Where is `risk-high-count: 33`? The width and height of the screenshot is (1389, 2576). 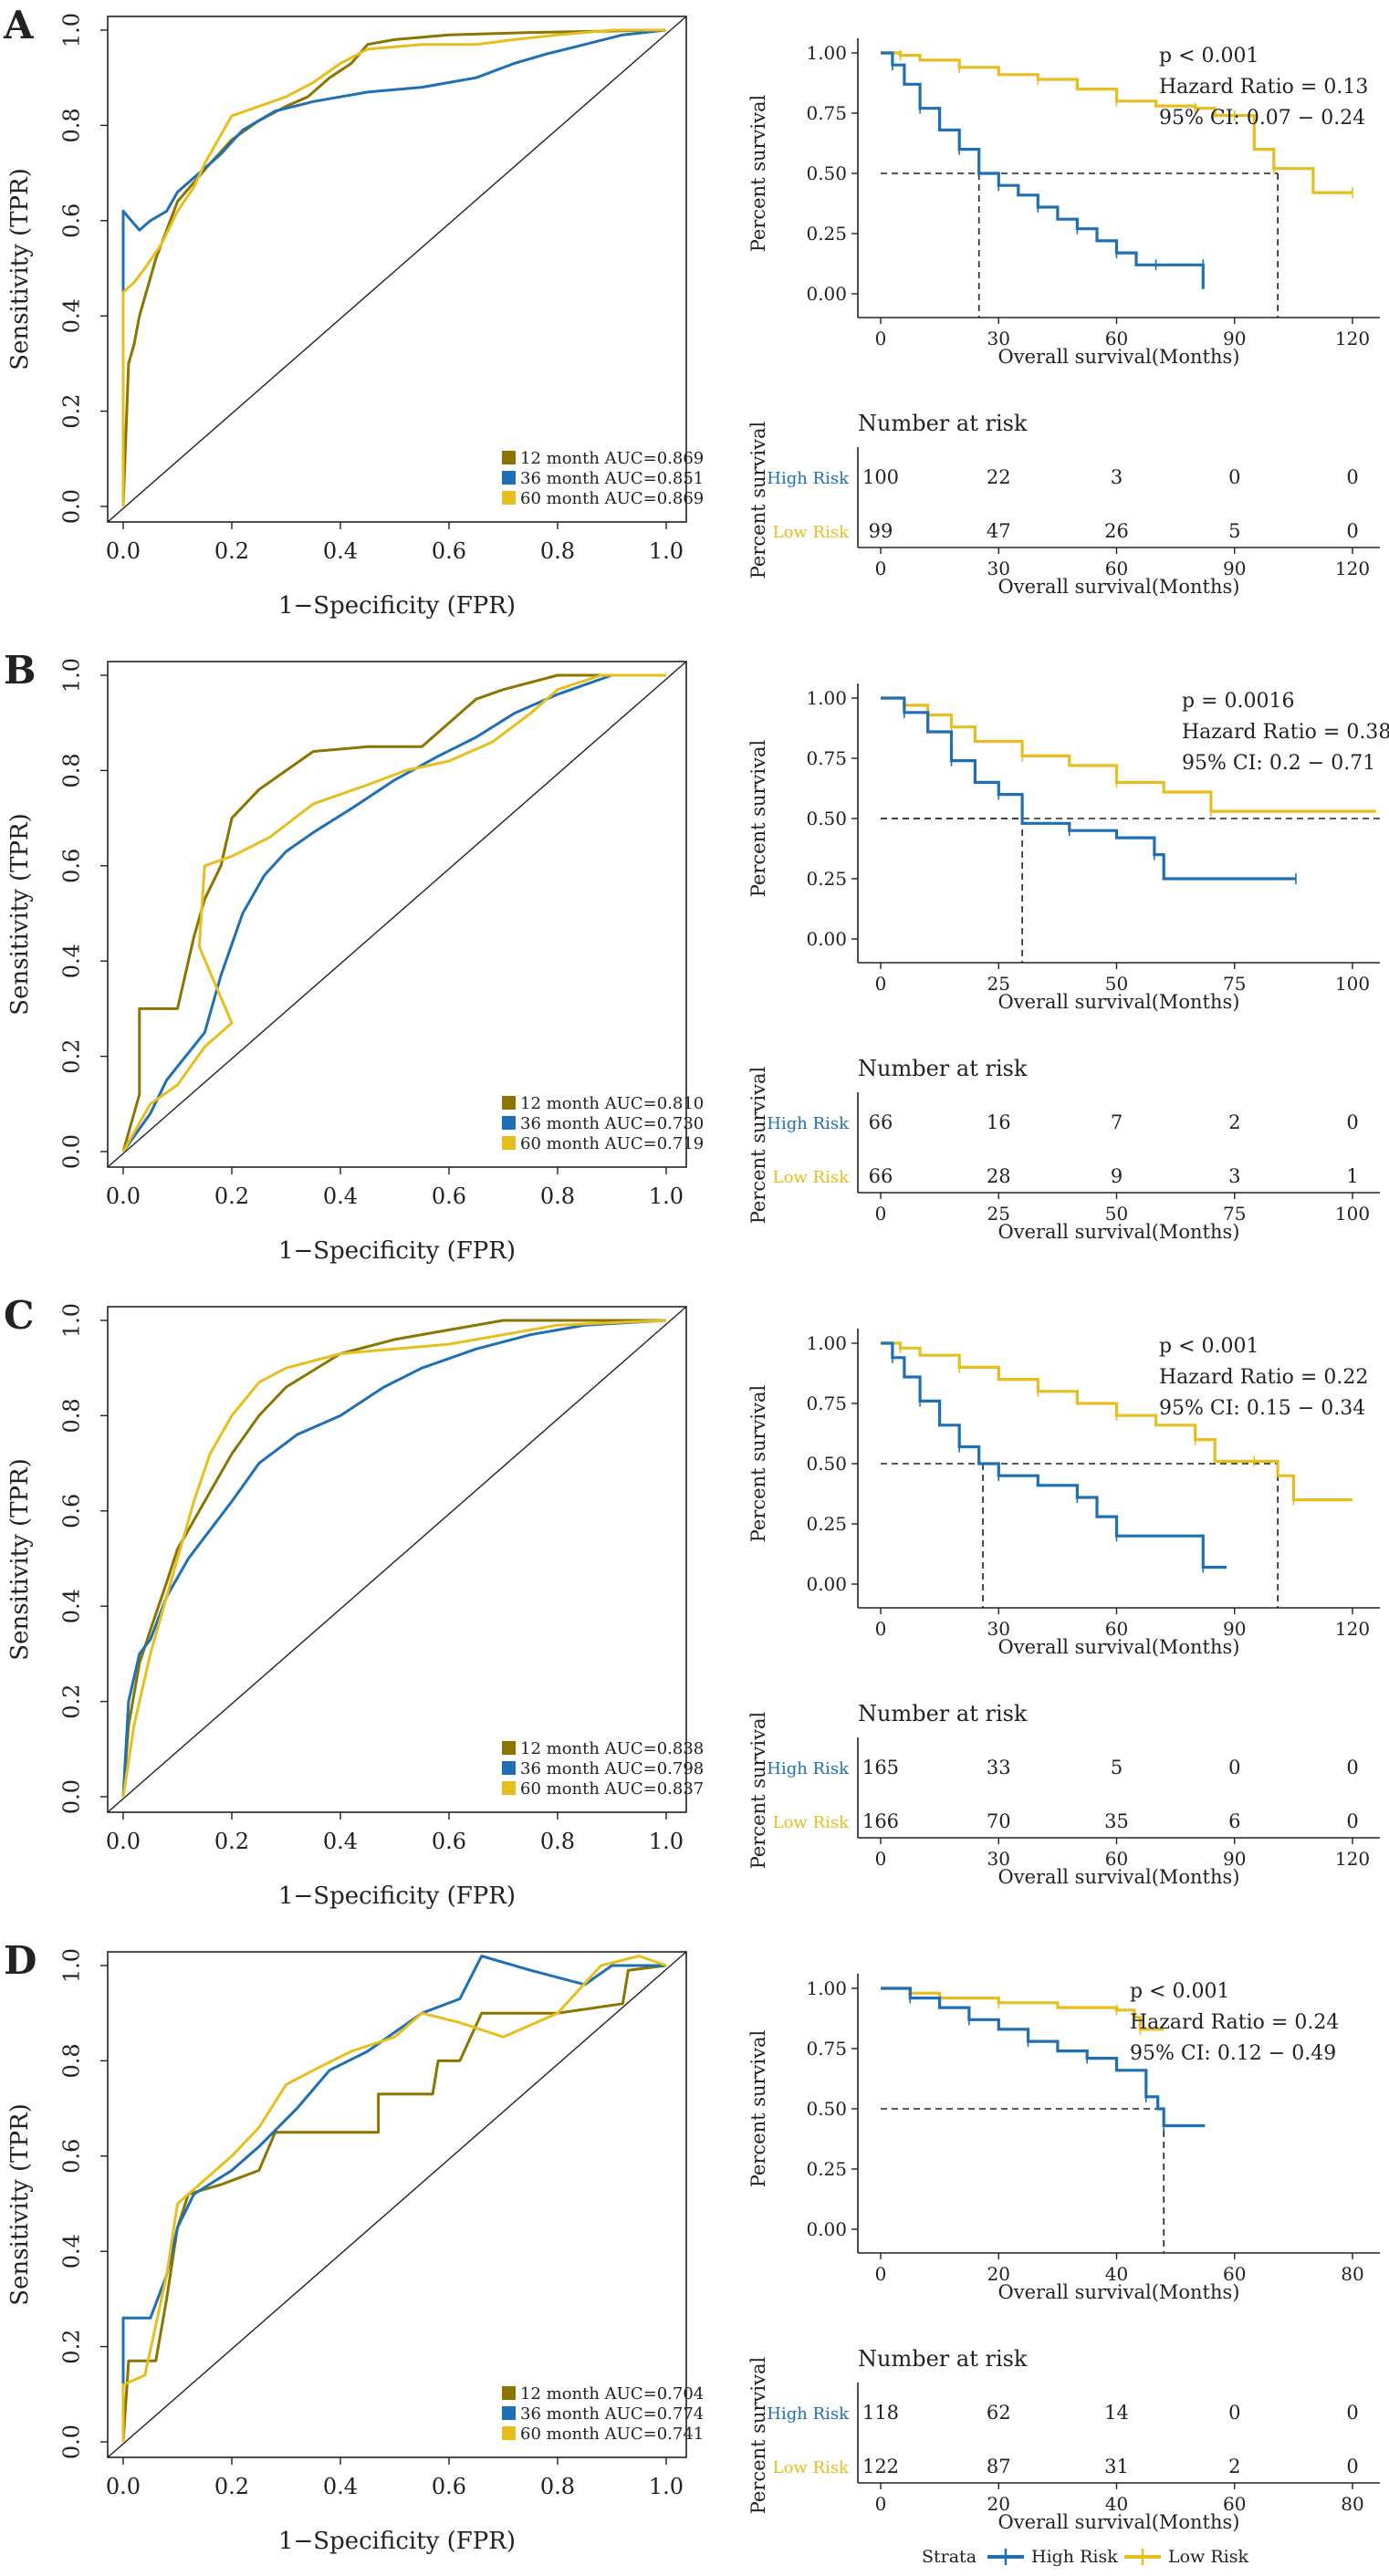
risk-high-count: 33 is located at coordinates (999, 1767).